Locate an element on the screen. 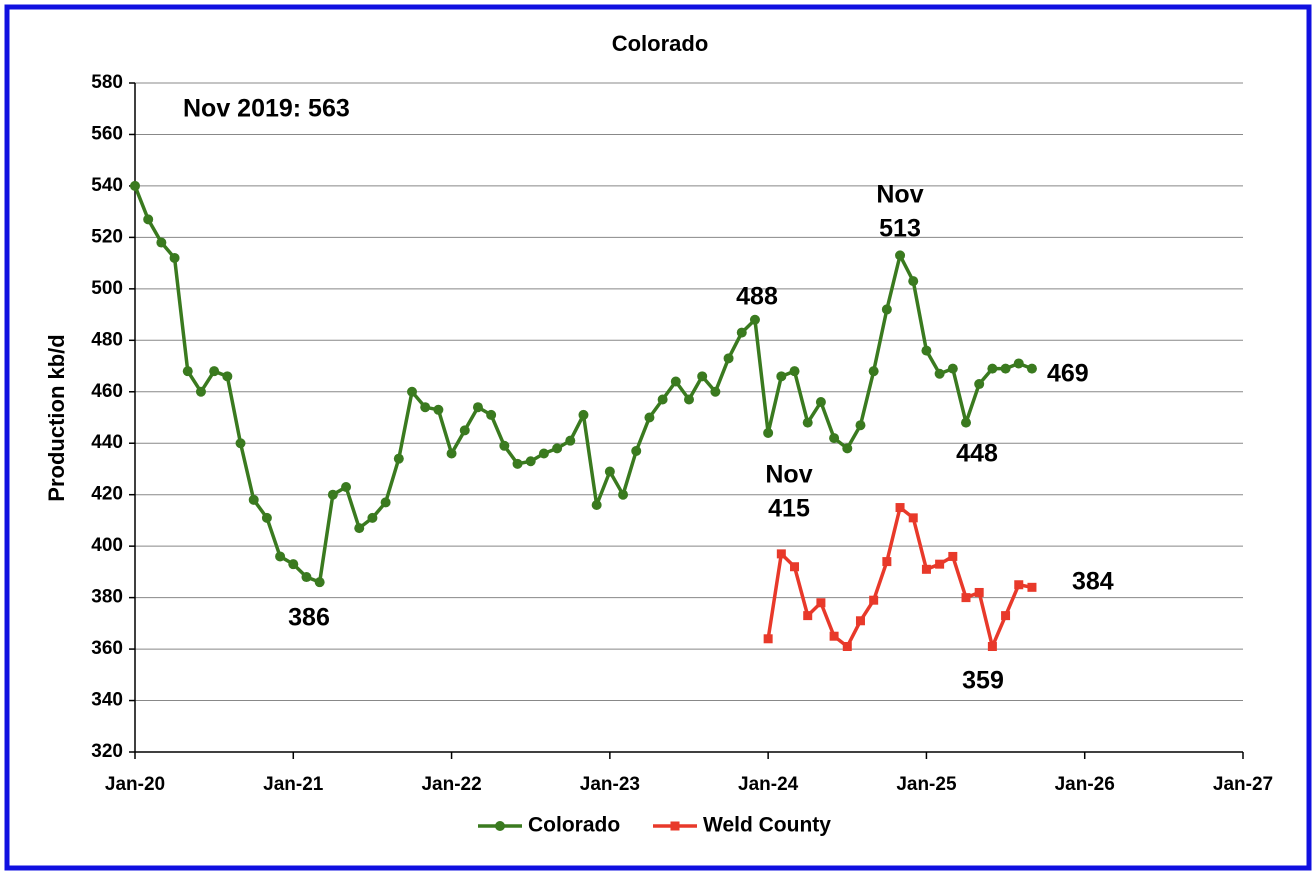 This screenshot has height=876, width=1316. y-tick-label: 420 is located at coordinates (107, 494).